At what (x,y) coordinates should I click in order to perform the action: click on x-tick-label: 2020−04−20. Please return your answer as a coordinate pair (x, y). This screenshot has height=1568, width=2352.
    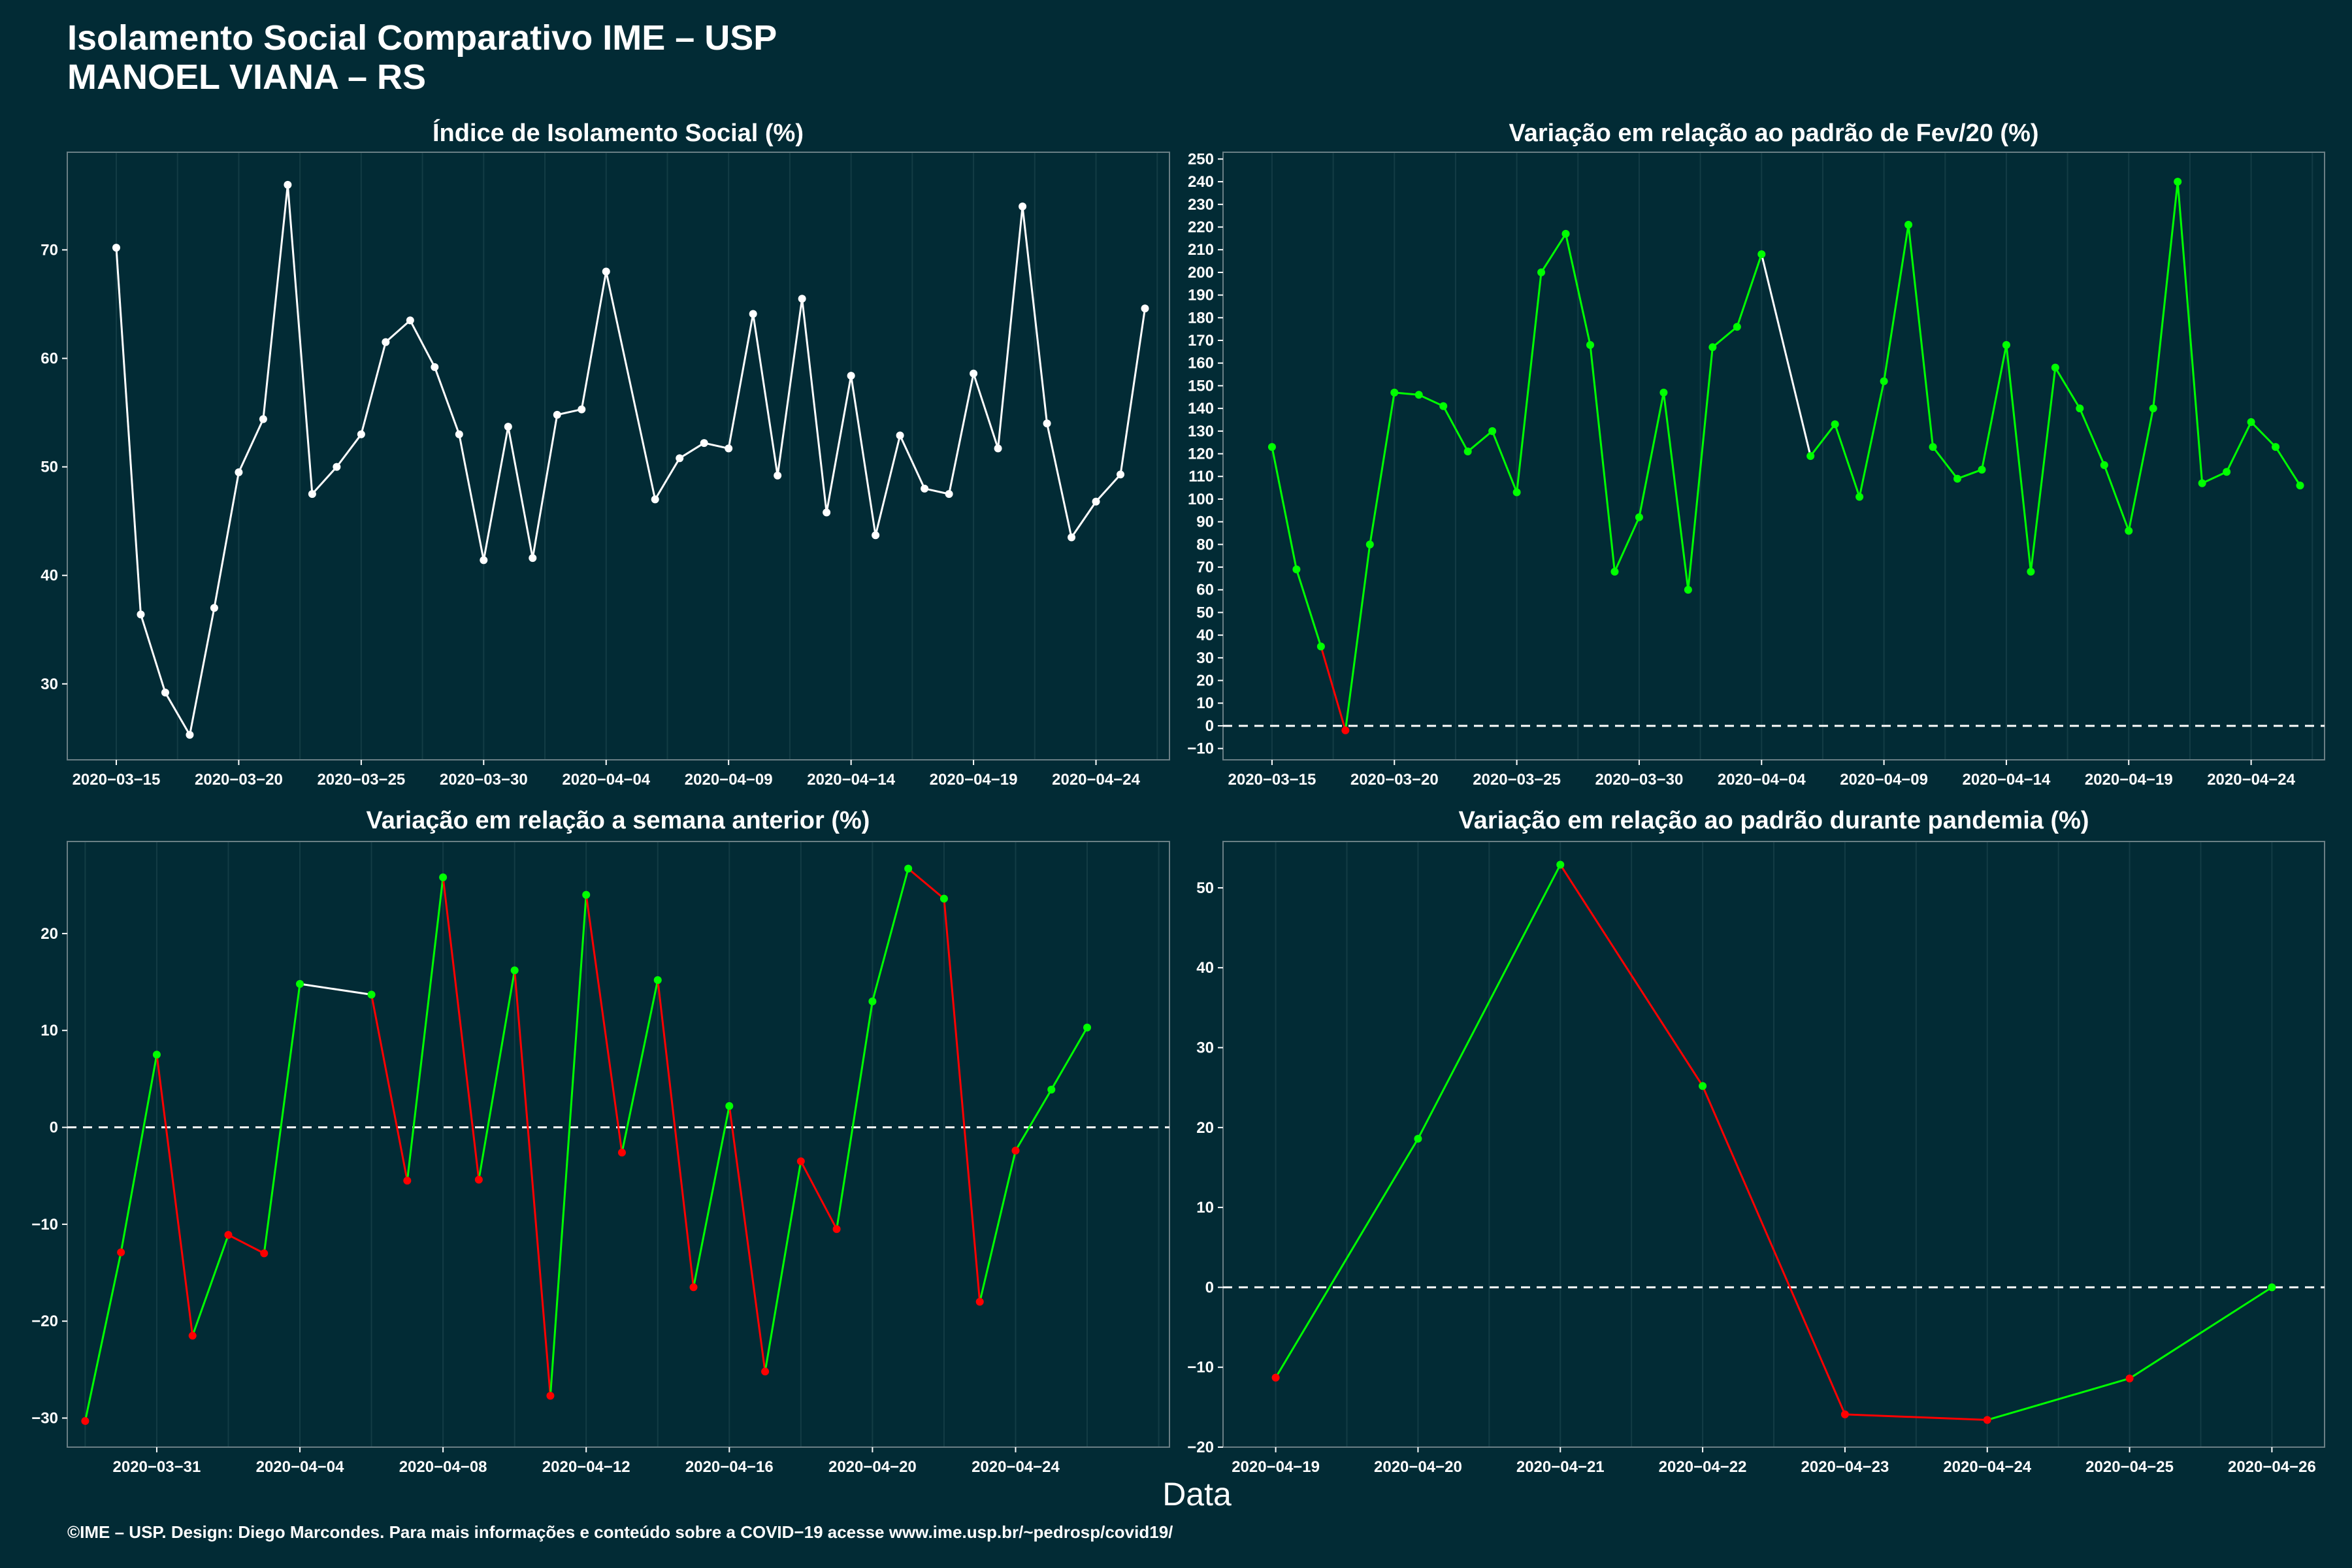
    Looking at the image, I should click on (1418, 1467).